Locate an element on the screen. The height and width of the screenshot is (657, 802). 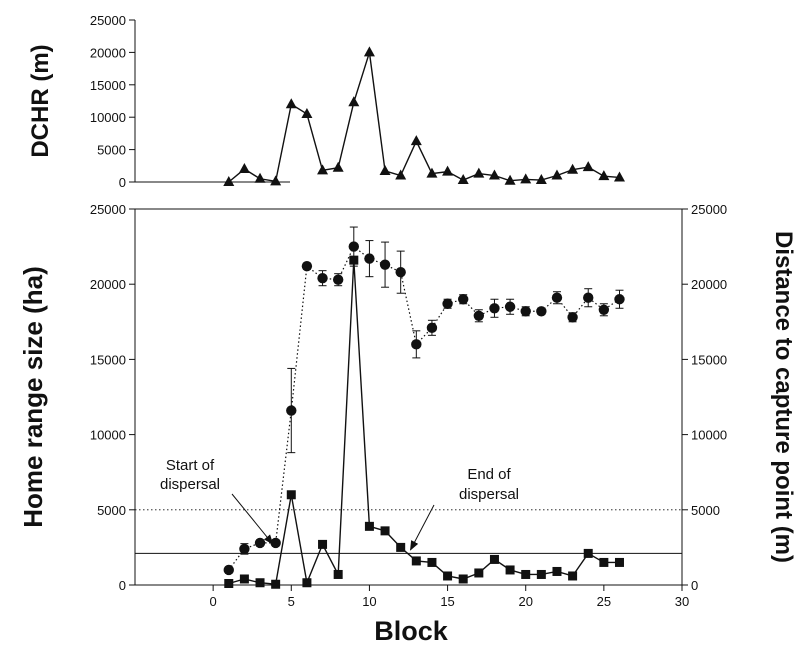
left-y-axis-title: Home range size (ha) is located at coordinates (33, 397).